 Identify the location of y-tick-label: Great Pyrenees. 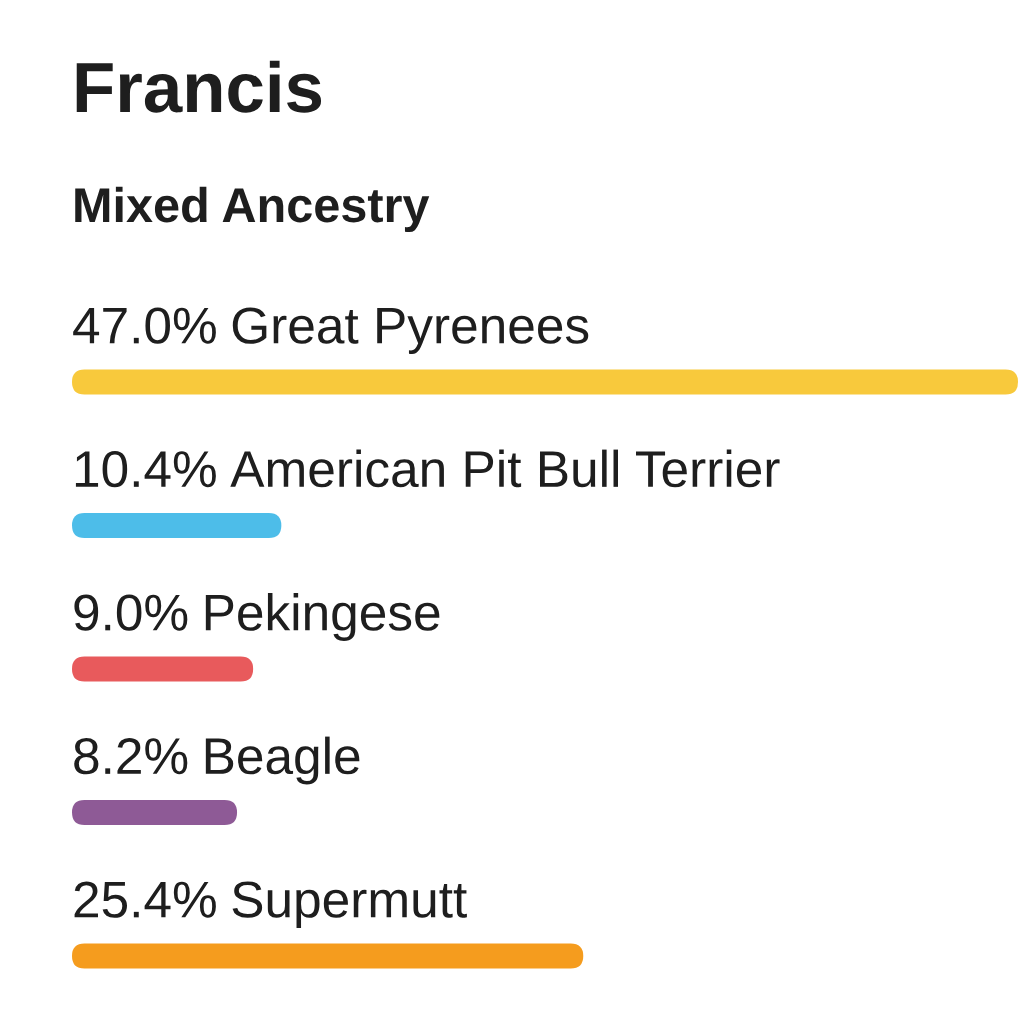
(410, 330).